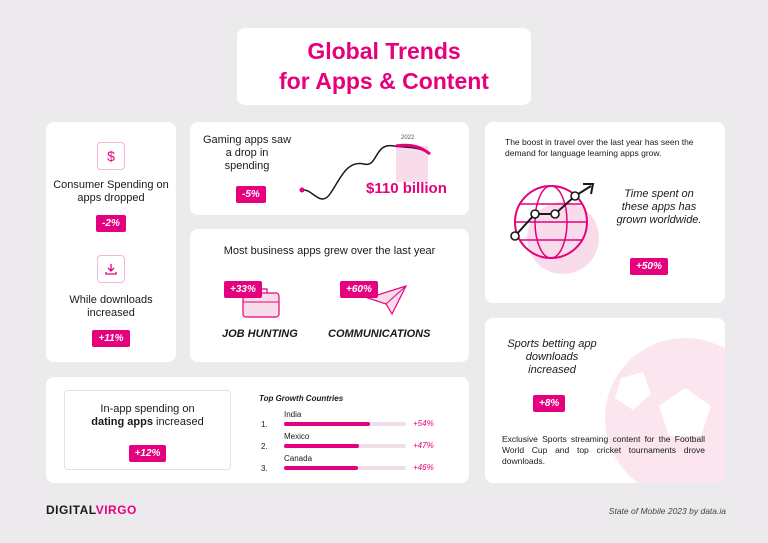  What do you see at coordinates (247, 153) in the screenshot?
I see `gaming-label: Gaming apps saw a drop in spending` at bounding box center [247, 153].